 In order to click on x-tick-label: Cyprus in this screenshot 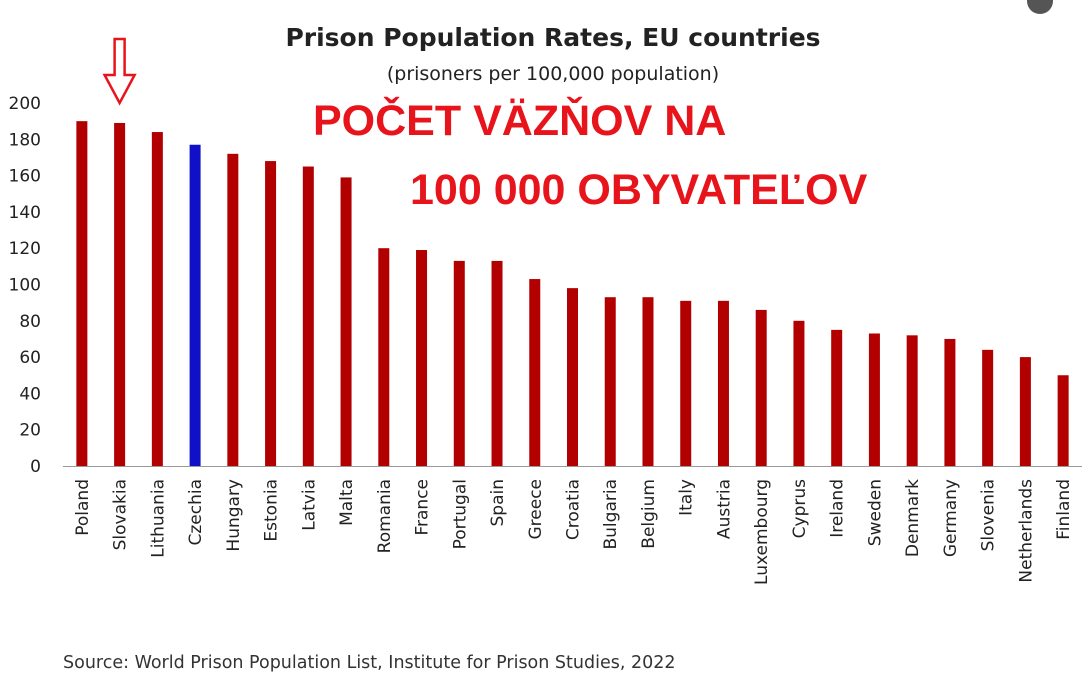, I will do `click(800, 508)`.